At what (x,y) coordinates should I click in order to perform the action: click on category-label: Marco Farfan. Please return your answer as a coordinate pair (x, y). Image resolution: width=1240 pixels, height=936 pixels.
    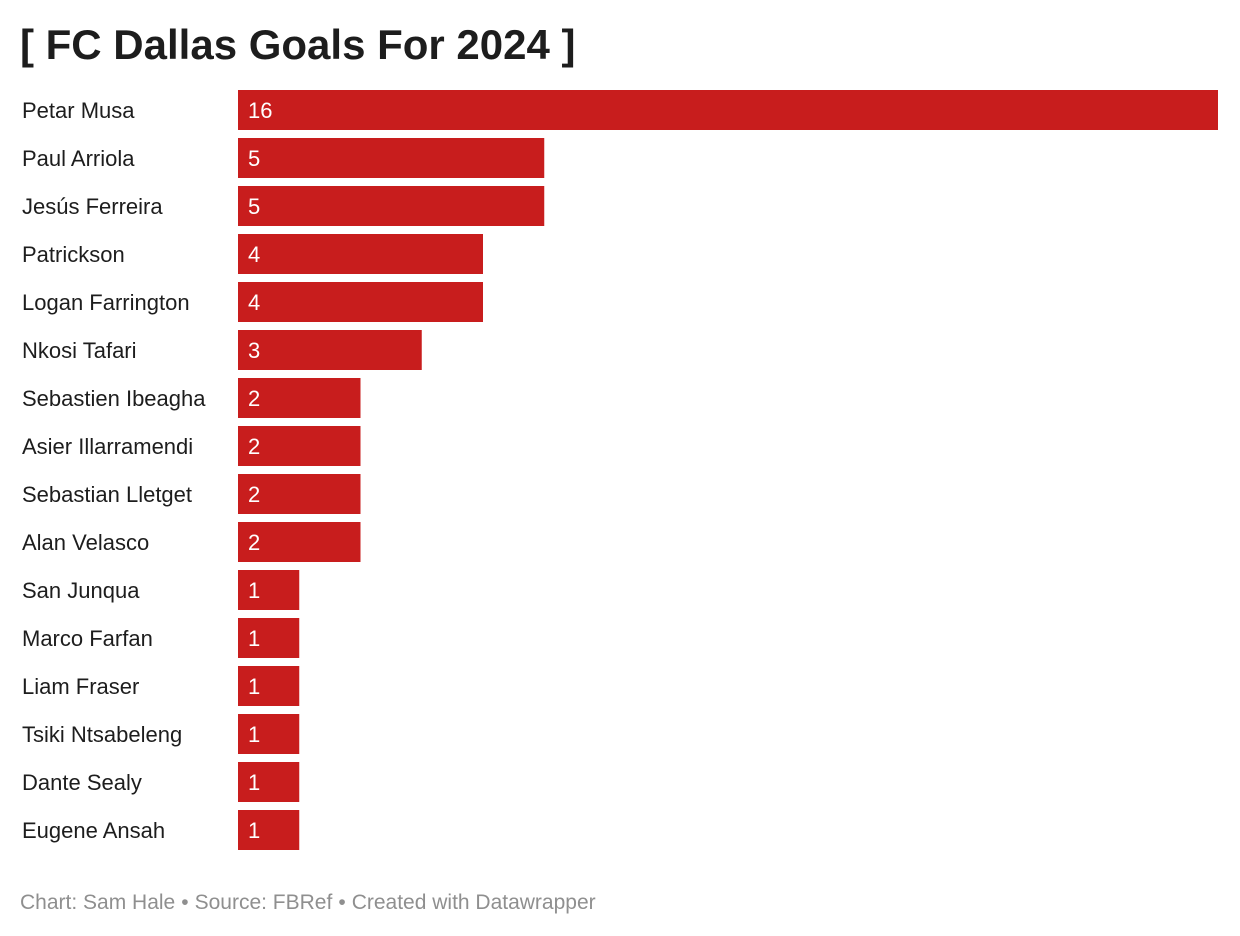
    Looking at the image, I should click on (87, 638).